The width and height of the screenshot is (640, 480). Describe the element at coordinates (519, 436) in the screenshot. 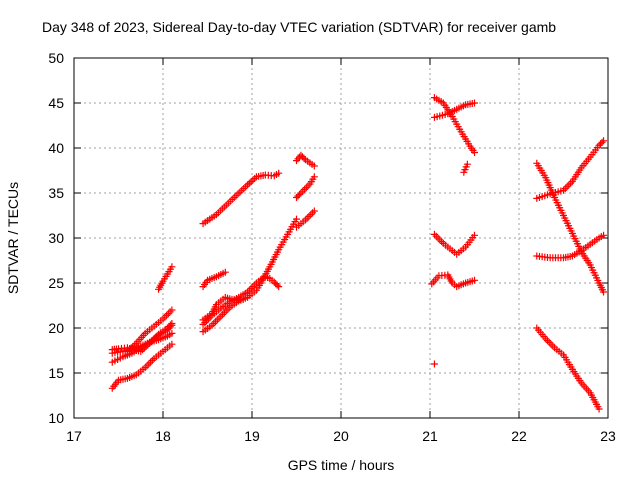

I see `x-tick-label: 22` at that location.